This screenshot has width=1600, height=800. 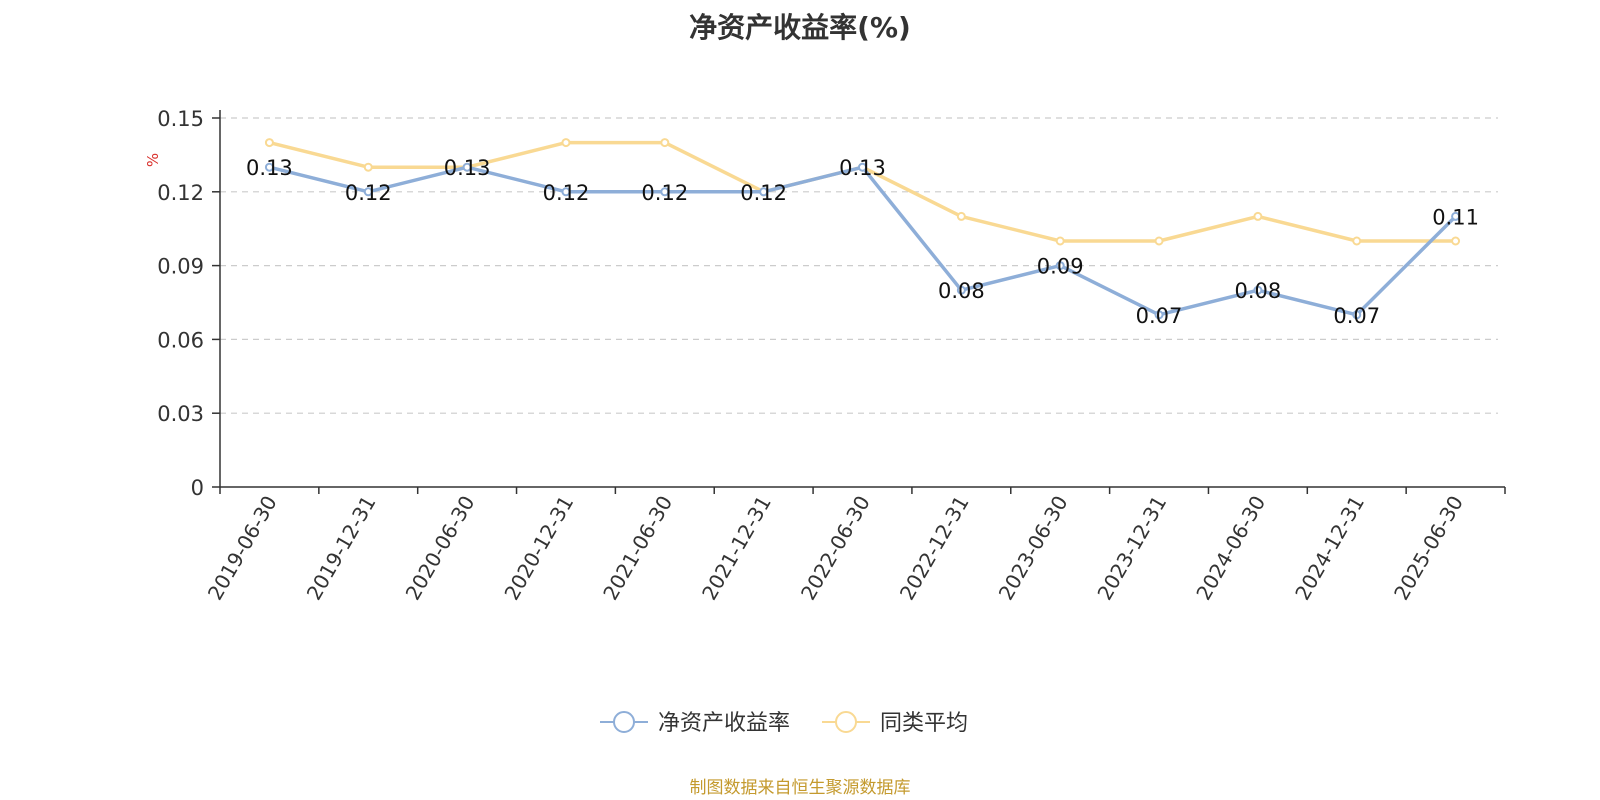 I want to click on legend: 净资产收益率 同类平均, so click(x=784, y=723).